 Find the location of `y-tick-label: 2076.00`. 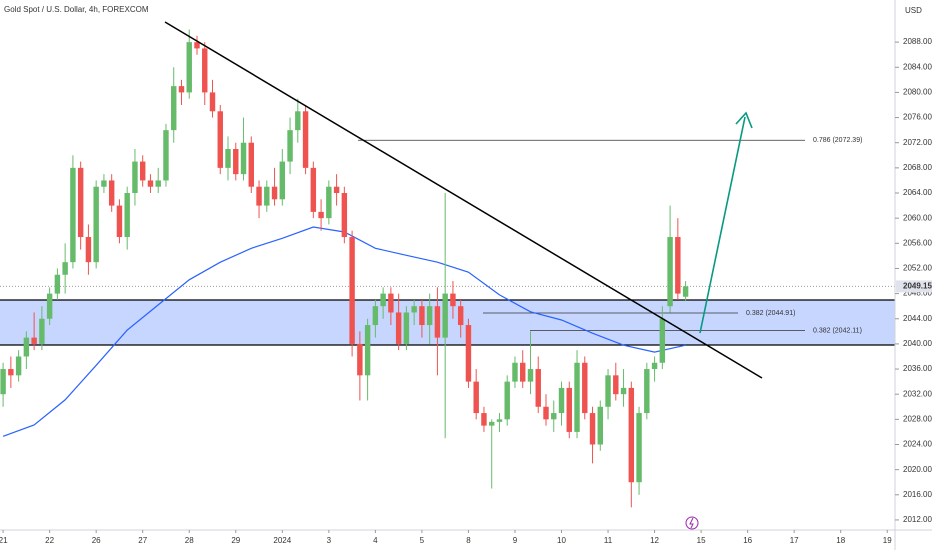

y-tick-label: 2076.00 is located at coordinates (917, 117).